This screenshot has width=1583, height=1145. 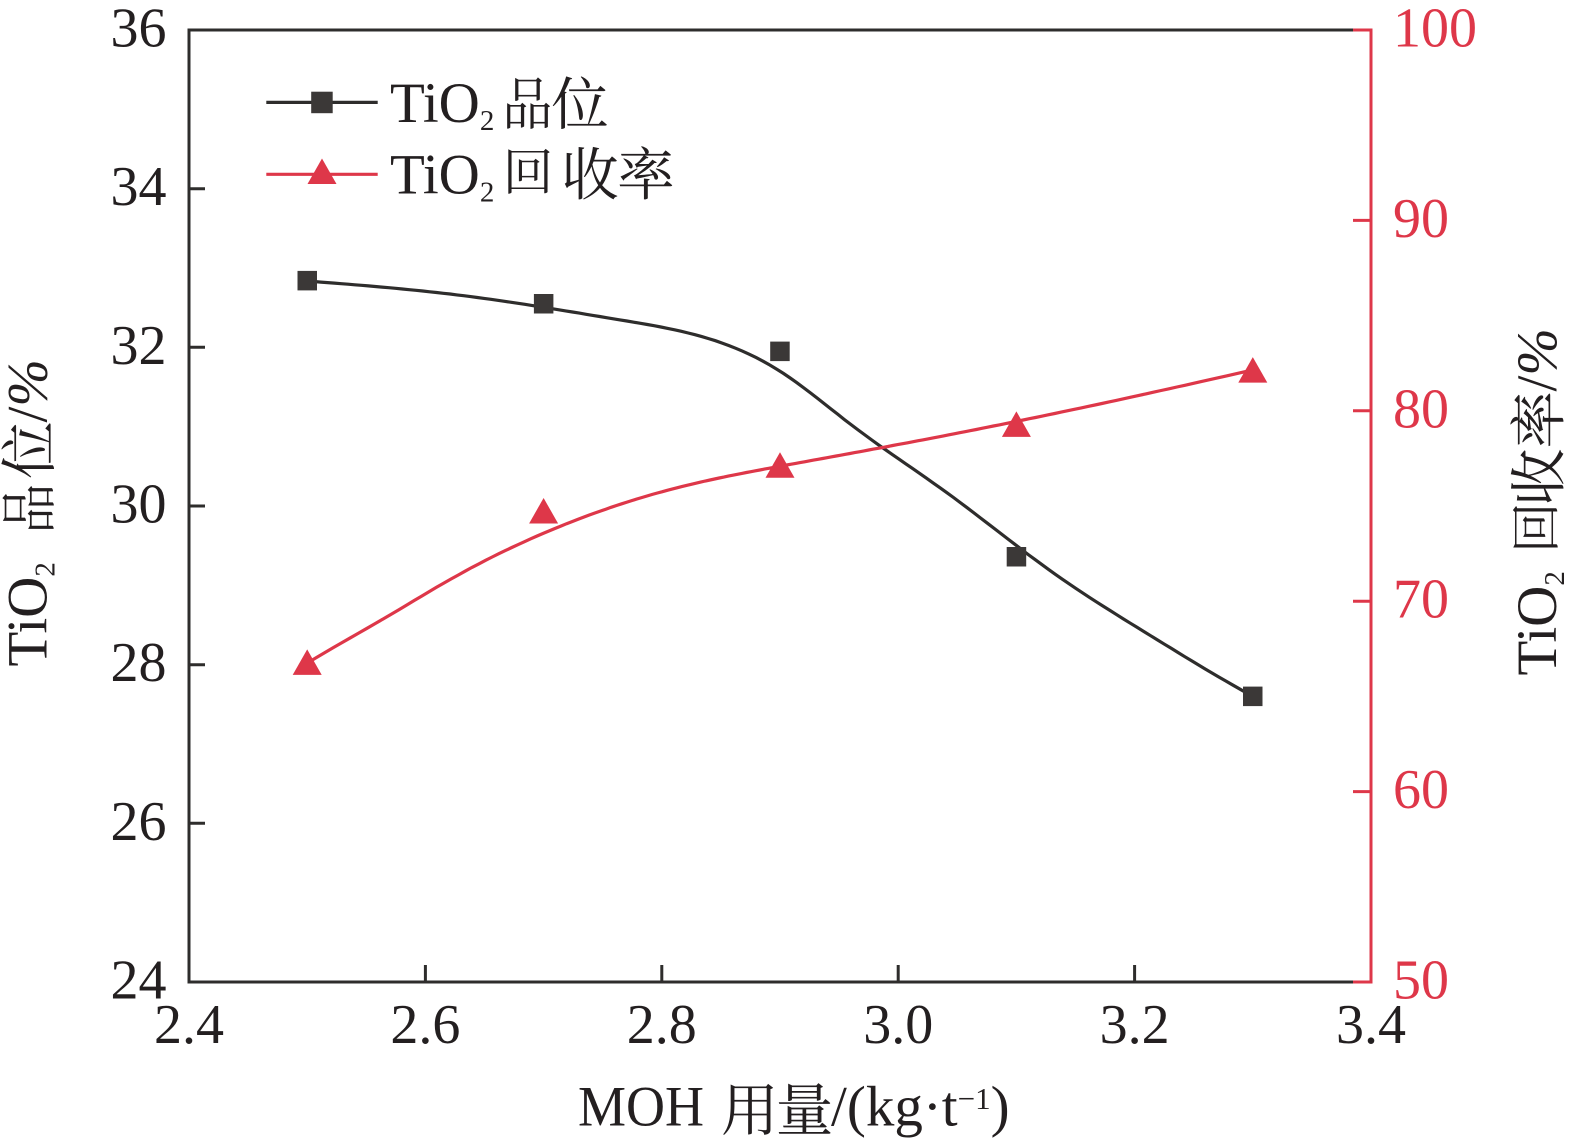 What do you see at coordinates (1421, 790) in the screenshot?
I see `svg-text: 60` at bounding box center [1421, 790].